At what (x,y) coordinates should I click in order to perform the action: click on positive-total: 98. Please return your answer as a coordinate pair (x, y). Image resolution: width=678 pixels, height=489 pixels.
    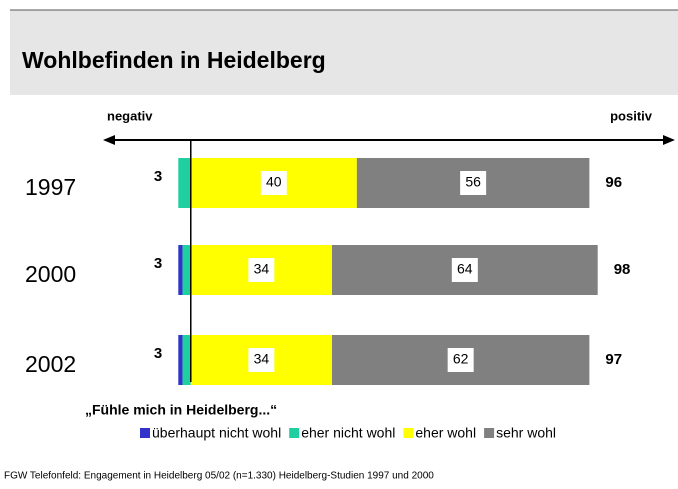
    Looking at the image, I should click on (622, 269).